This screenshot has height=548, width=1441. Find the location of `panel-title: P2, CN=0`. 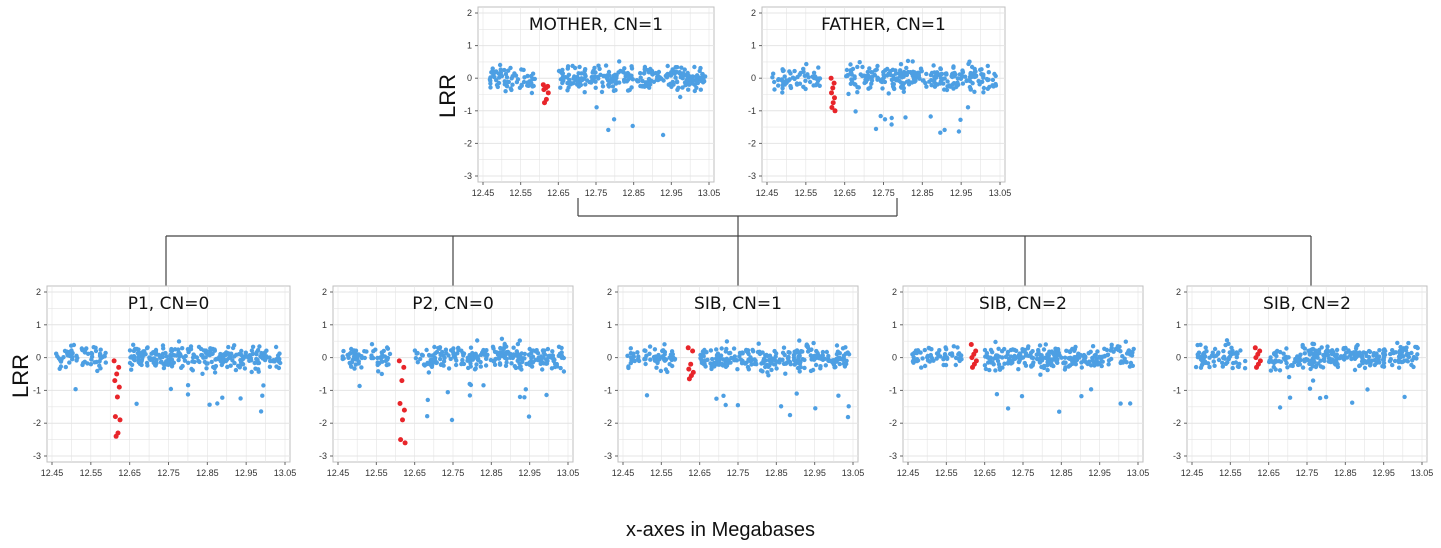

panel-title: P2, CN=0 is located at coordinates (453, 304).